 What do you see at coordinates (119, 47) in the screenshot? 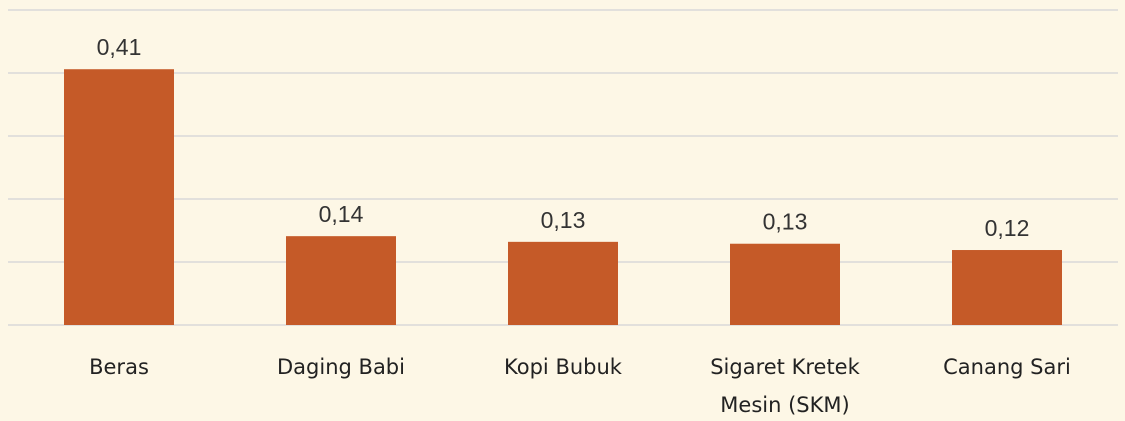
I see `data-label: 0,41` at bounding box center [119, 47].